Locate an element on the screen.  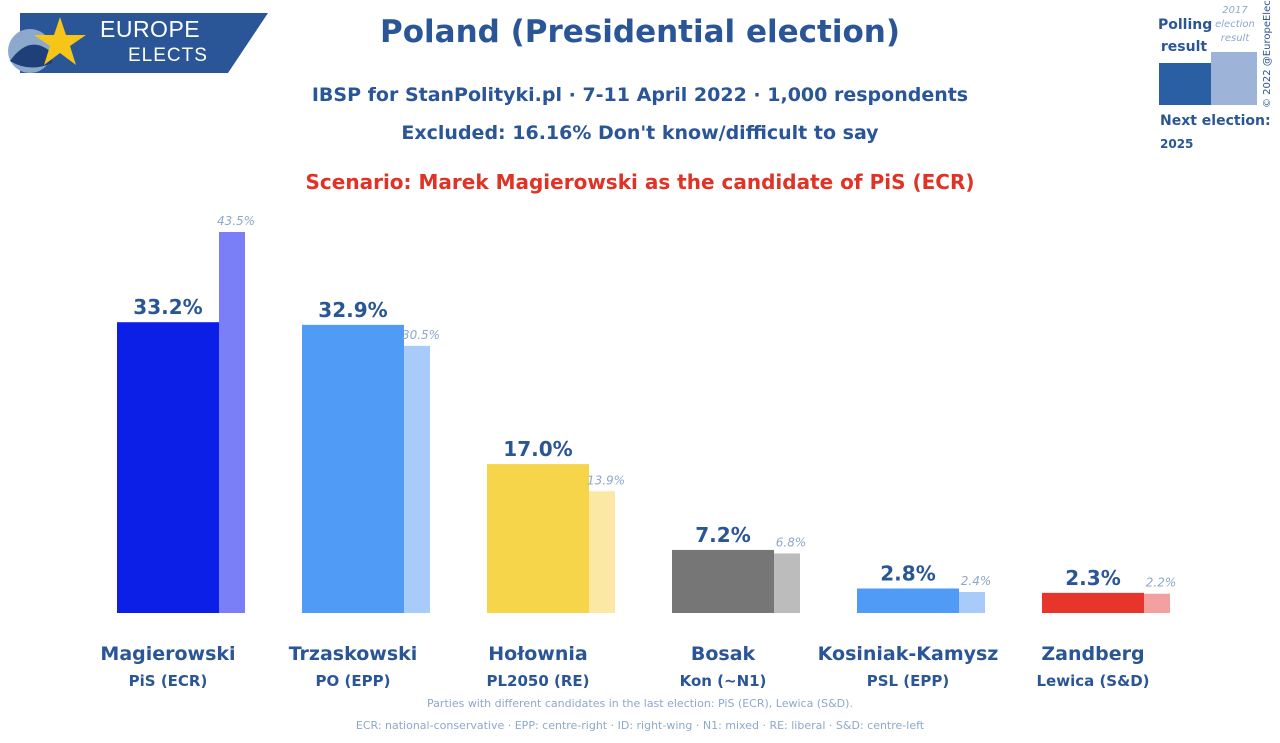
candidate-party-0: PiS (ECR) is located at coordinates (168, 681).